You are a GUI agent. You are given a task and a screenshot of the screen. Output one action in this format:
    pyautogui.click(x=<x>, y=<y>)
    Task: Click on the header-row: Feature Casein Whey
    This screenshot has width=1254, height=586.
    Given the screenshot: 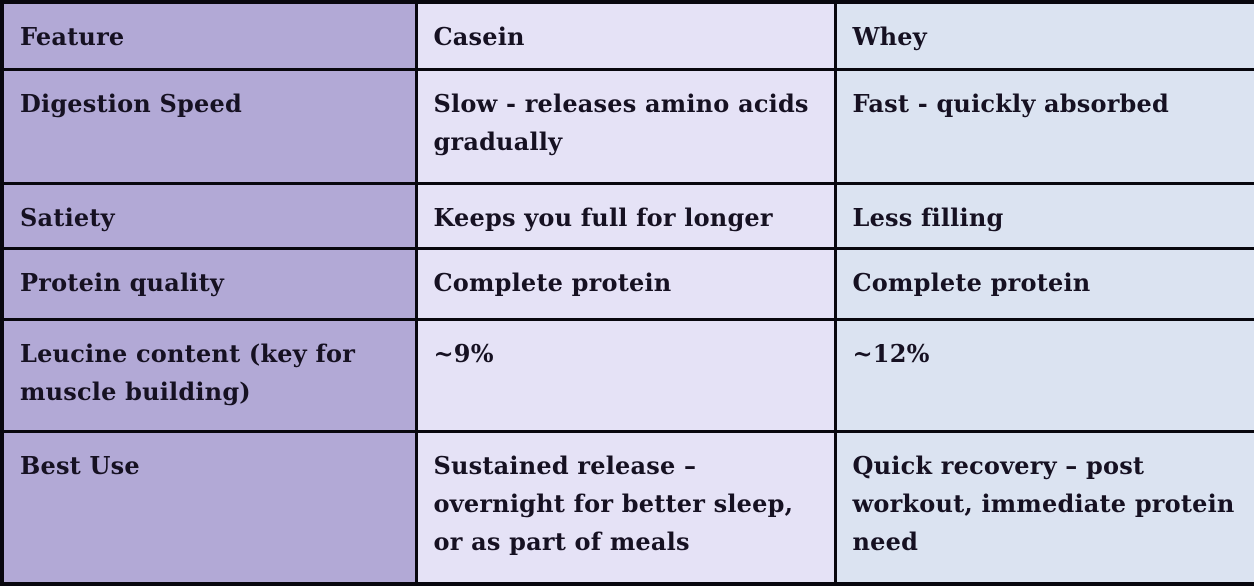 What is the action you would take?
    pyautogui.click(x=627, y=35)
    